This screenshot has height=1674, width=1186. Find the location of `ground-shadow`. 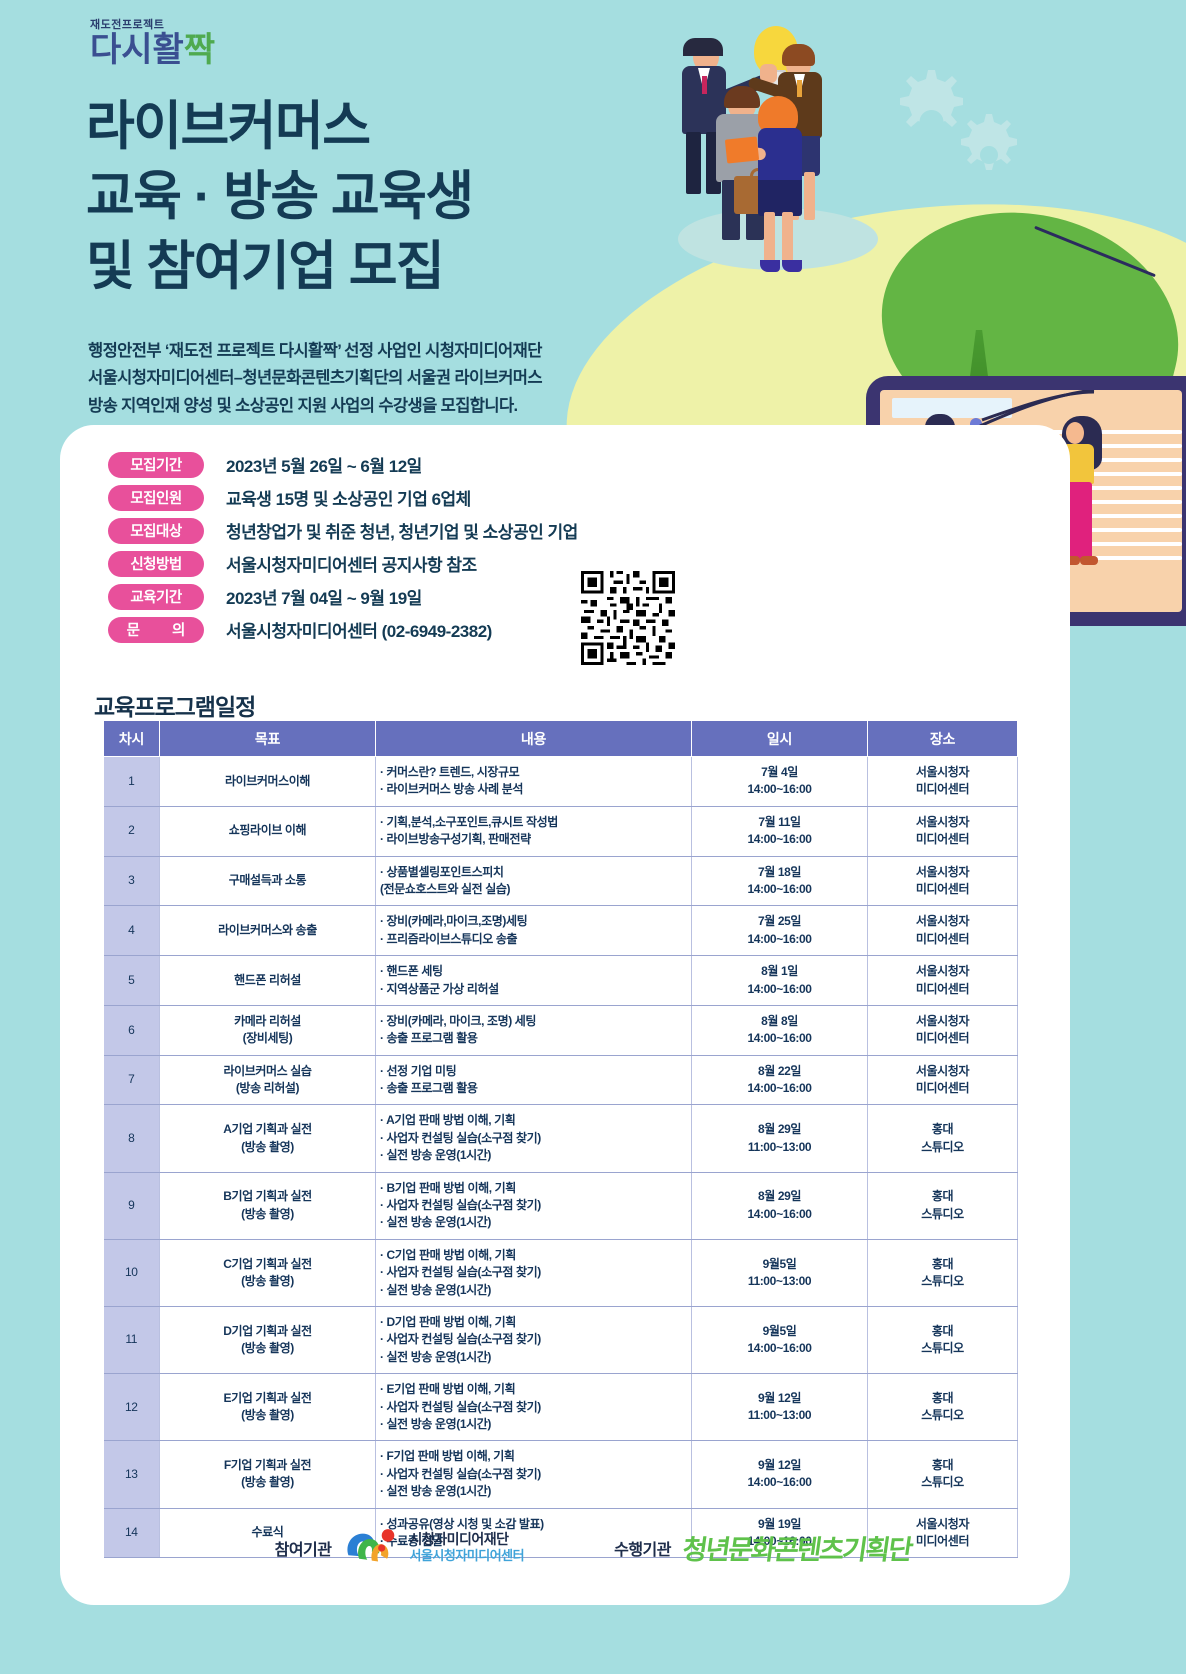

ground-shadow is located at coordinates (778, 239).